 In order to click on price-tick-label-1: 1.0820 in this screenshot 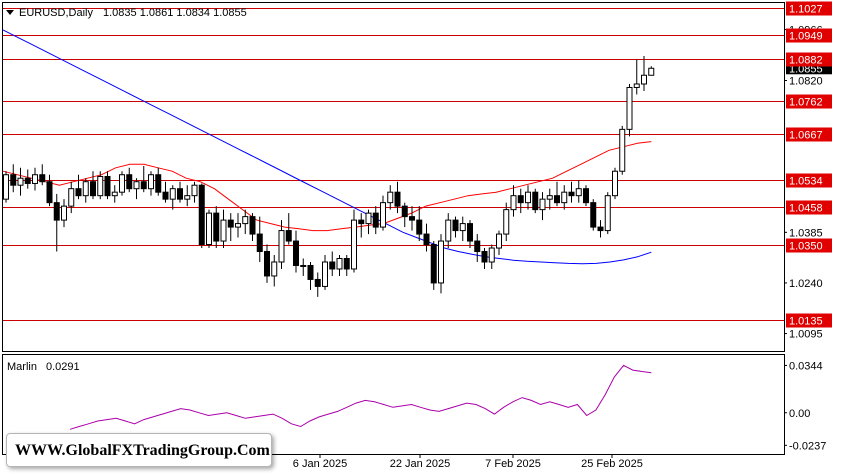, I will do `click(806, 81)`.